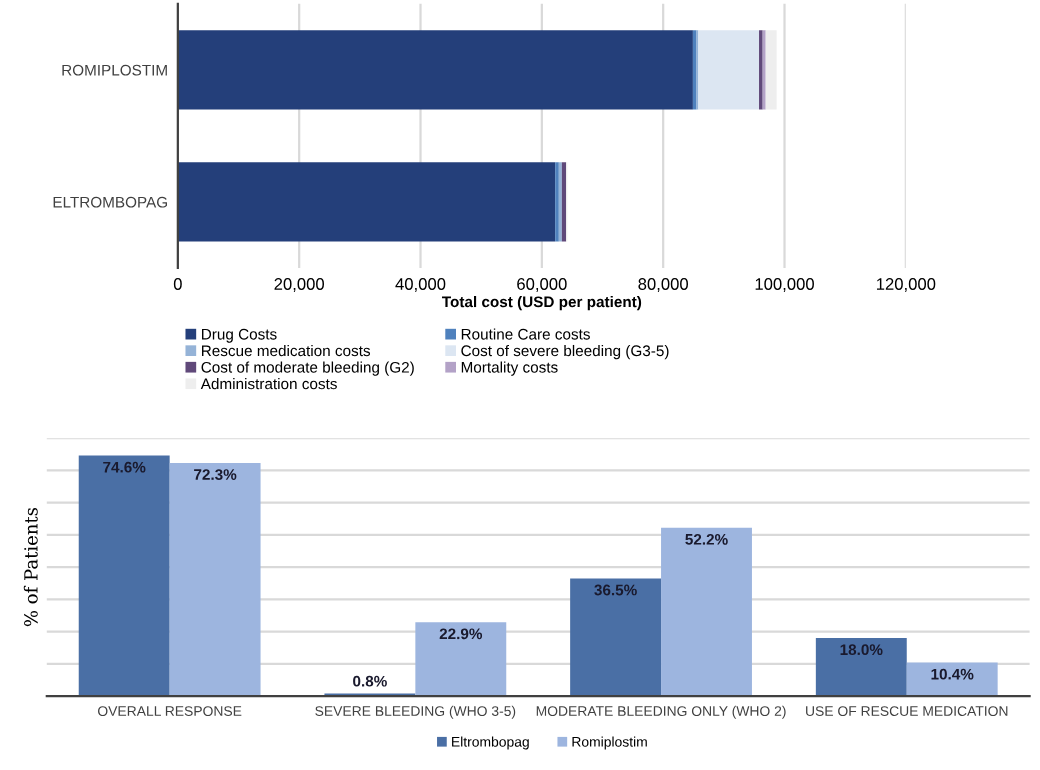 This screenshot has width=1040, height=770. I want to click on x-tick-label: 80,000, so click(663, 285).